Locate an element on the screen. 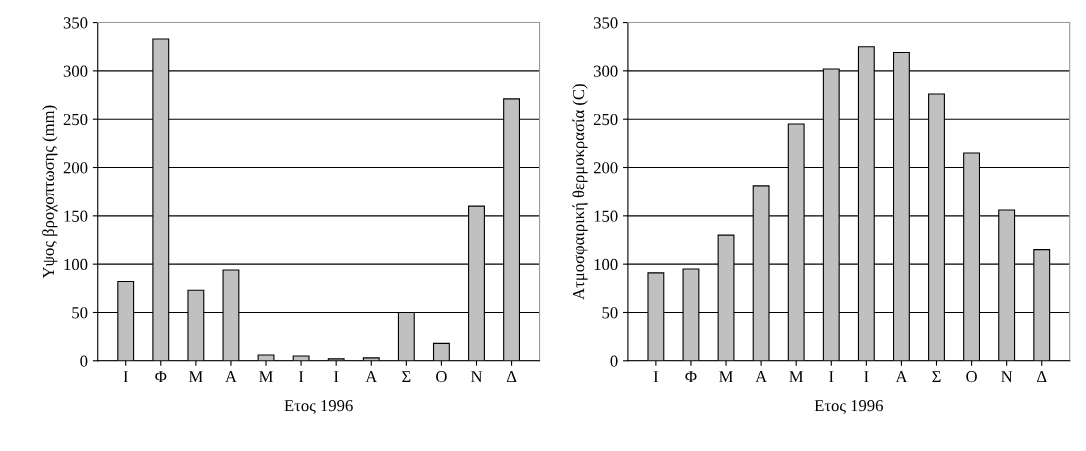 Image resolution: width=1086 pixels, height=451 pixels. y-axis-title: Ατμοσφαιρική θερμοκρασία (C) is located at coordinates (580, 192).